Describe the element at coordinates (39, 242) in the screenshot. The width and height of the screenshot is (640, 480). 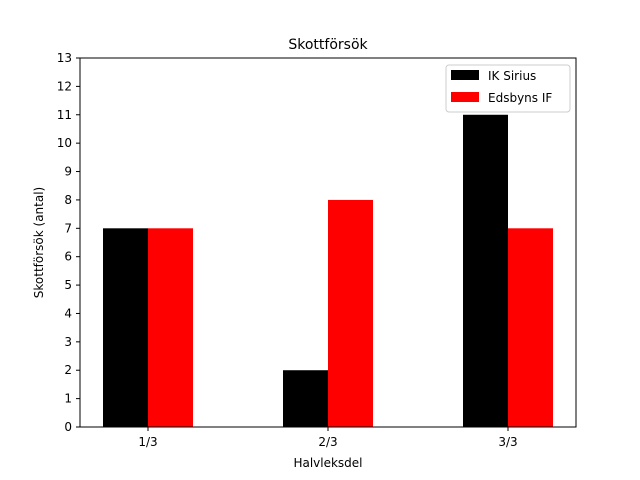
I see `y-axis-label: Skottförsök (antal)` at that location.